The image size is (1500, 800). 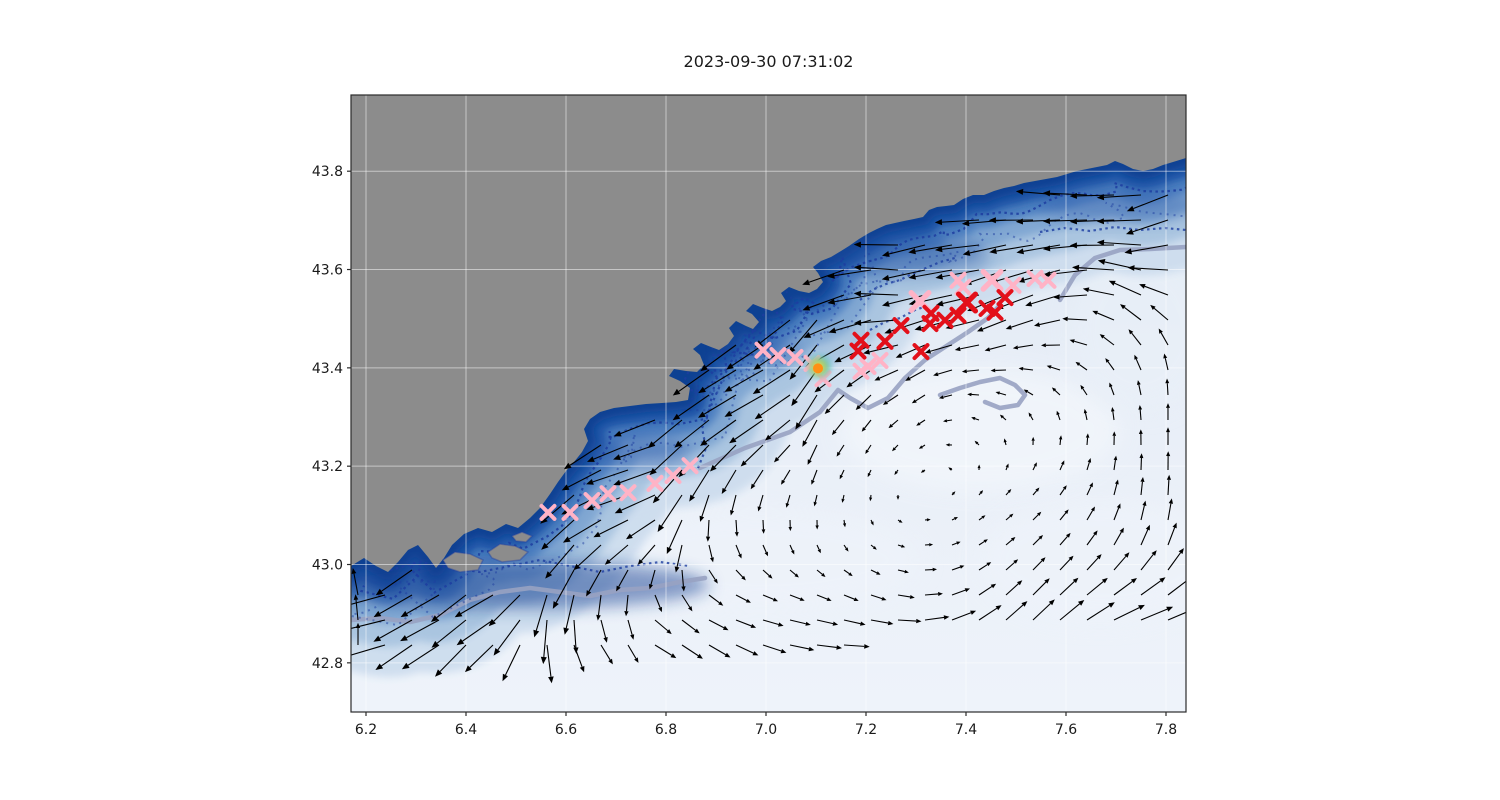 What do you see at coordinates (466, 730) in the screenshot?
I see `x-axis-tick-label: 6.4` at bounding box center [466, 730].